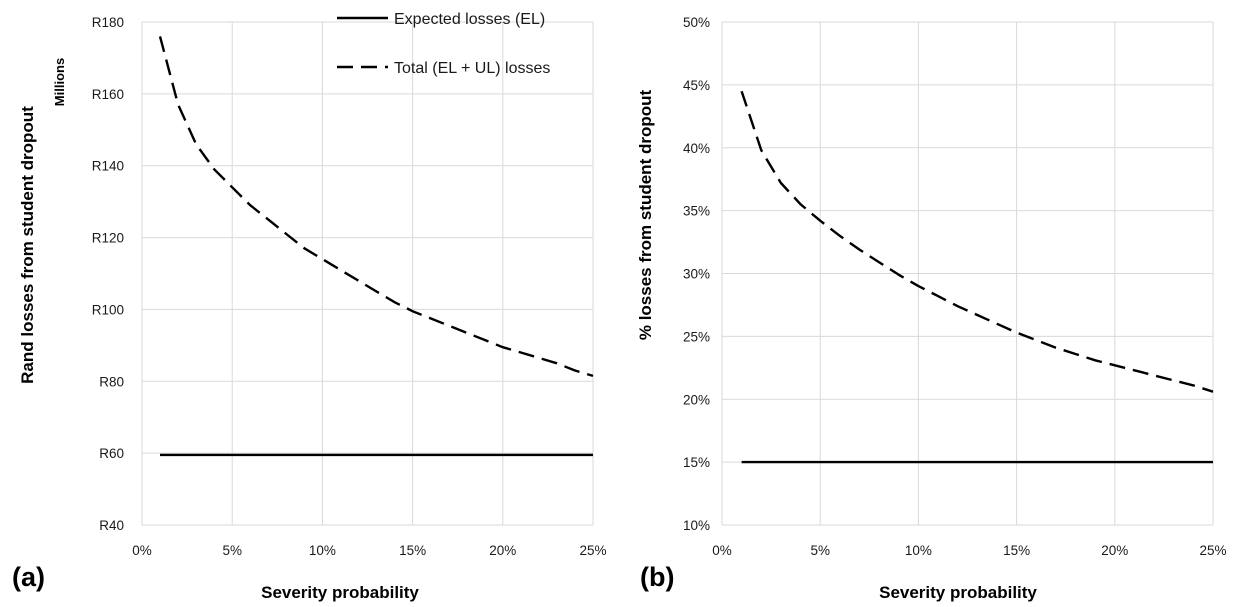 Image resolution: width=1241 pixels, height=607 pixels. Describe the element at coordinates (28, 577) in the screenshot. I see `panel-a-letter: (a)` at that location.